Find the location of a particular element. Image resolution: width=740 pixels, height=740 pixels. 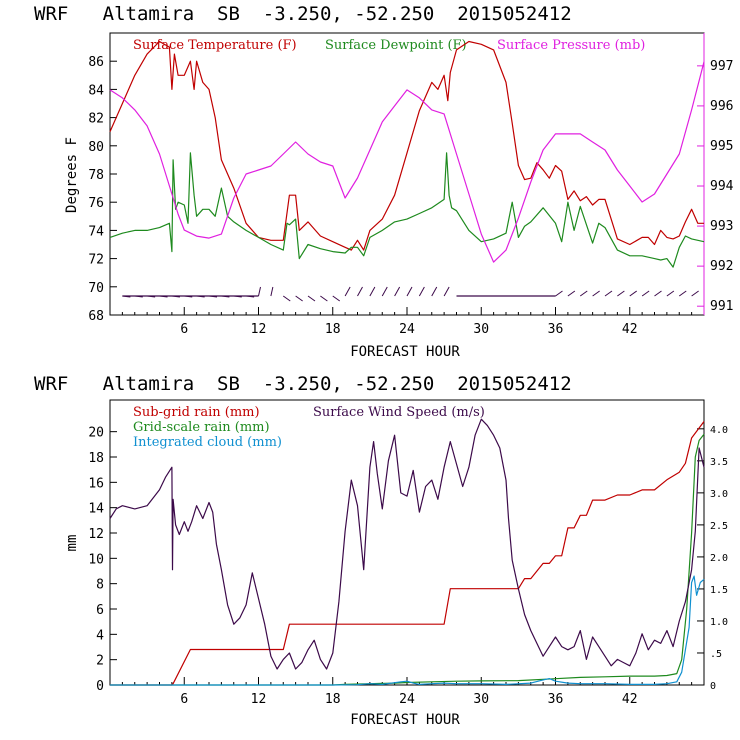

y-tick-label: 12 is located at coordinates (96, 534).